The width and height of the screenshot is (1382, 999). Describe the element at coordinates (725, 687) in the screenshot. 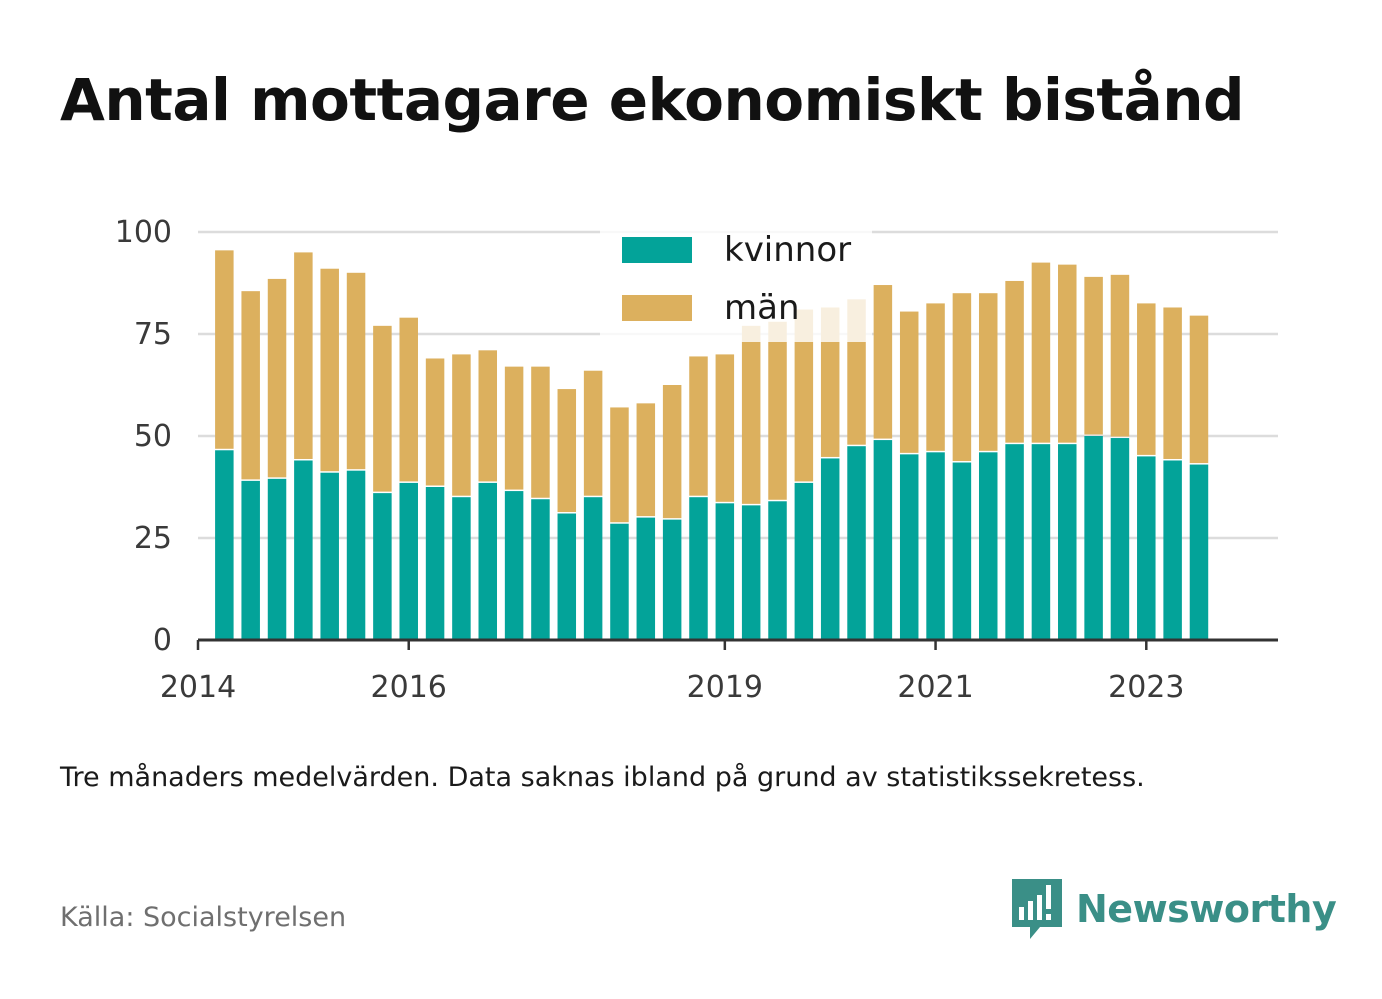

I see `x-tick-label: 2019` at that location.